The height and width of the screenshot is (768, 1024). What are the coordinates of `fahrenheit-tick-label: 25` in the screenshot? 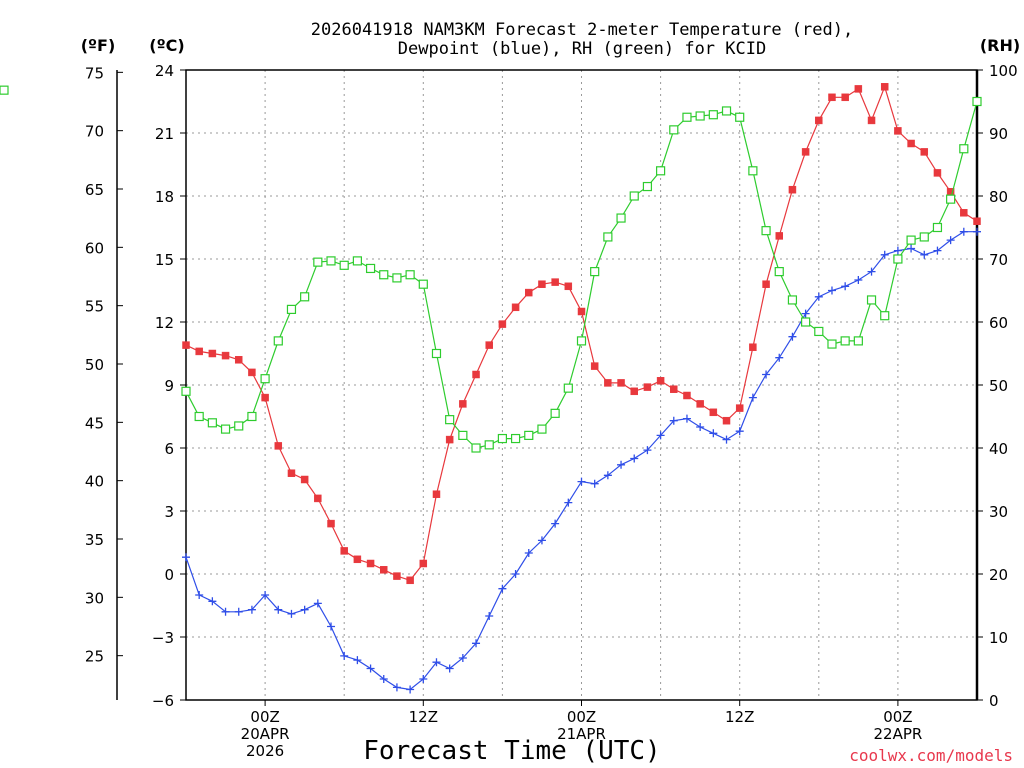 It's located at (94, 657).